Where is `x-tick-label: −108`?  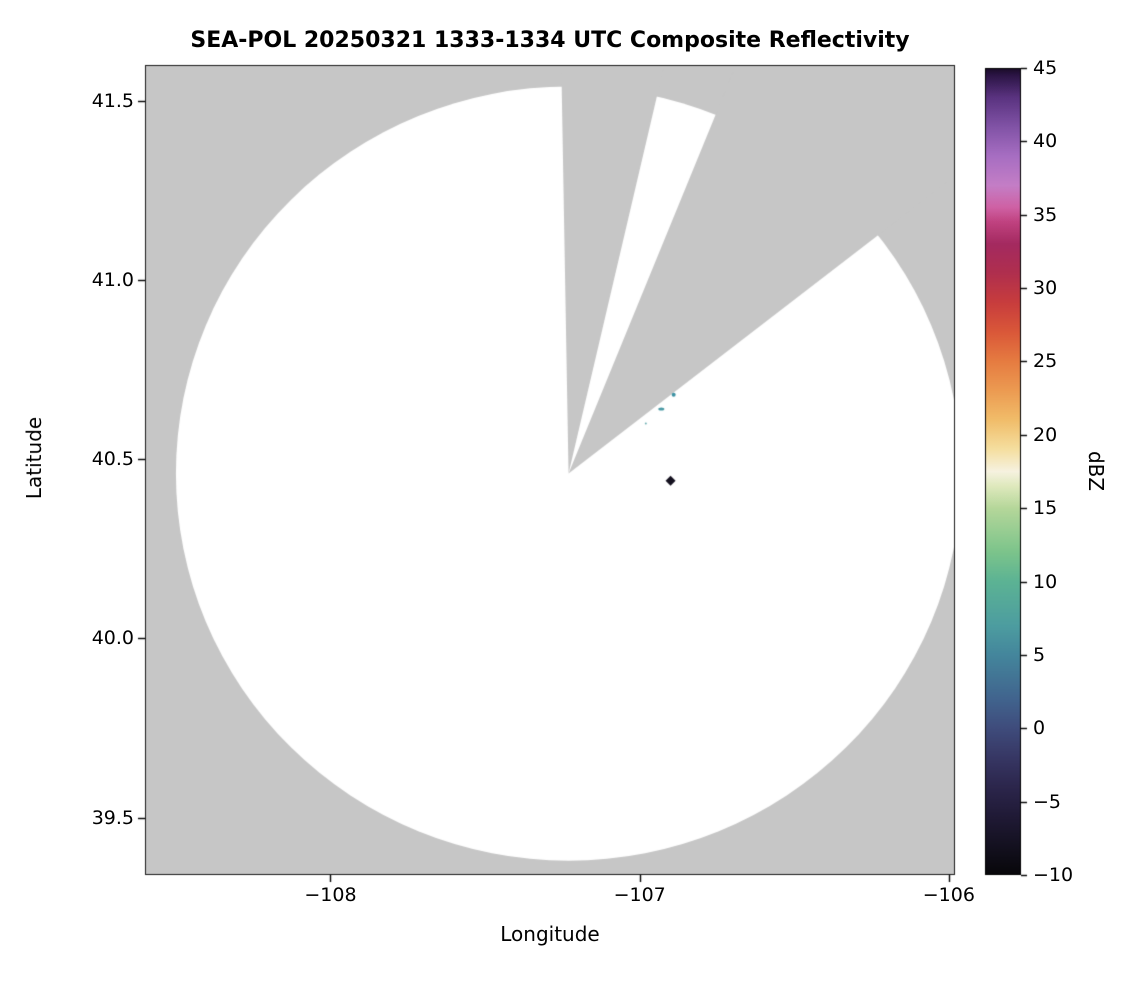
x-tick-label: −108 is located at coordinates (330, 895).